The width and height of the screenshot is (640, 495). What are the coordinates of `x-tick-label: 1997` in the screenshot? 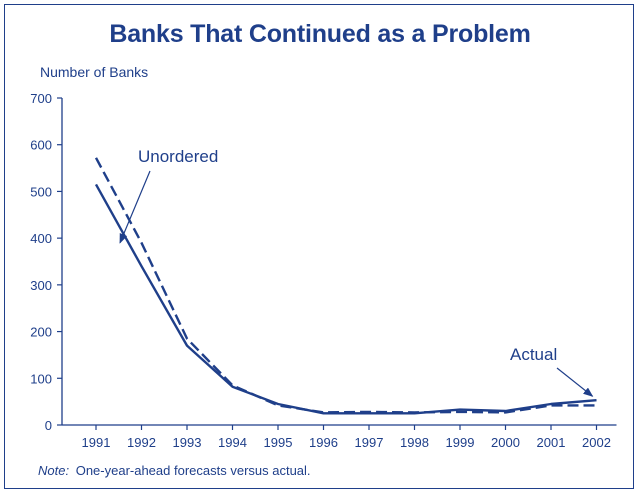 It's located at (369, 442).